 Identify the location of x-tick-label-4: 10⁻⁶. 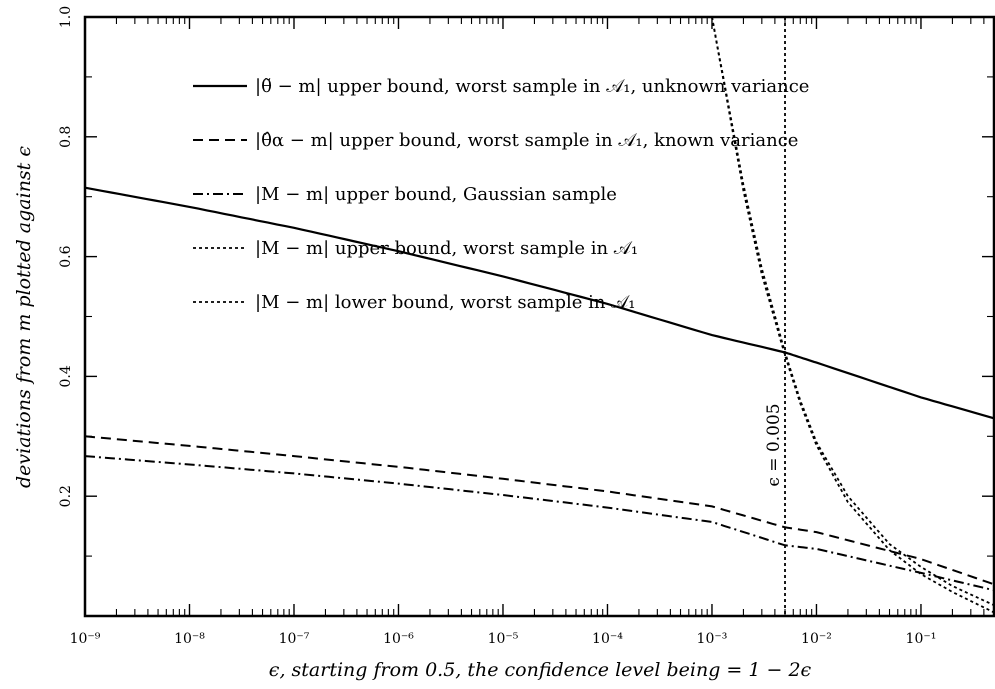
(398, 639).